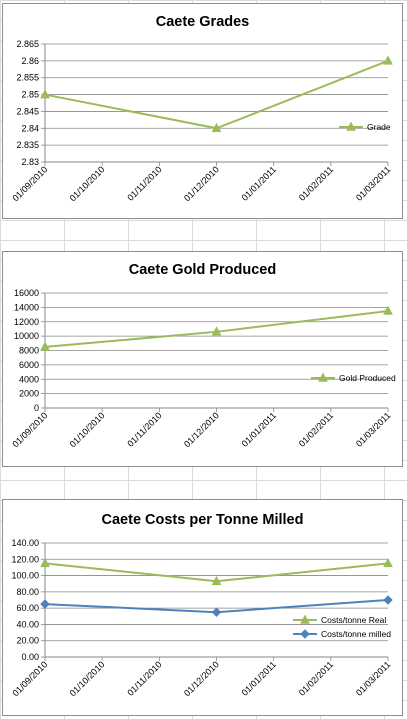 This screenshot has height=719, width=407. What do you see at coordinates (27, 624) in the screenshot?
I see `y-tick-label: 40.00` at bounding box center [27, 624].